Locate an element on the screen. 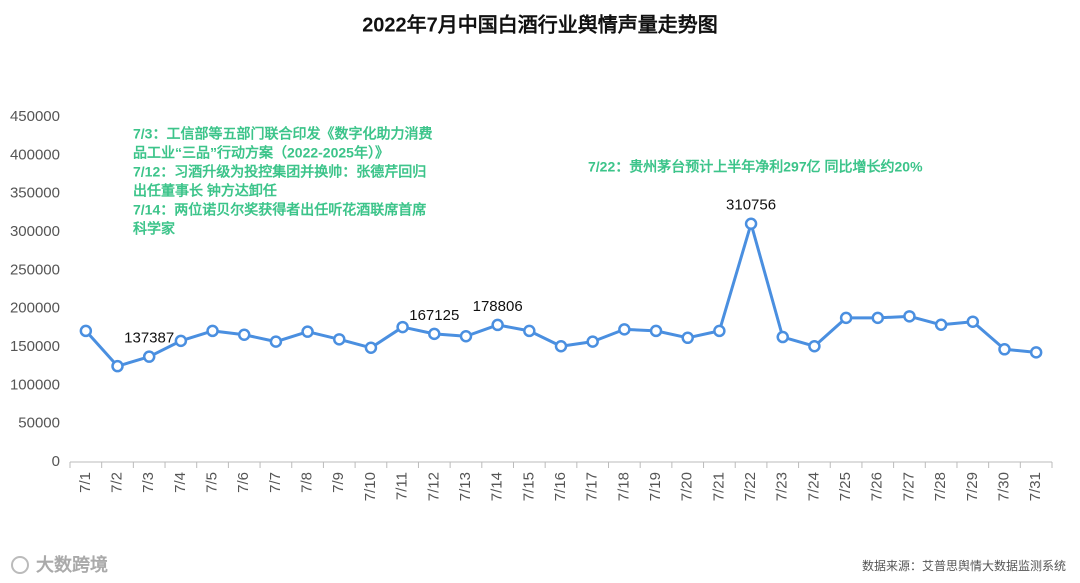 This screenshot has width=1080, height=583. y-tick-label: 300000 is located at coordinates (35, 231).